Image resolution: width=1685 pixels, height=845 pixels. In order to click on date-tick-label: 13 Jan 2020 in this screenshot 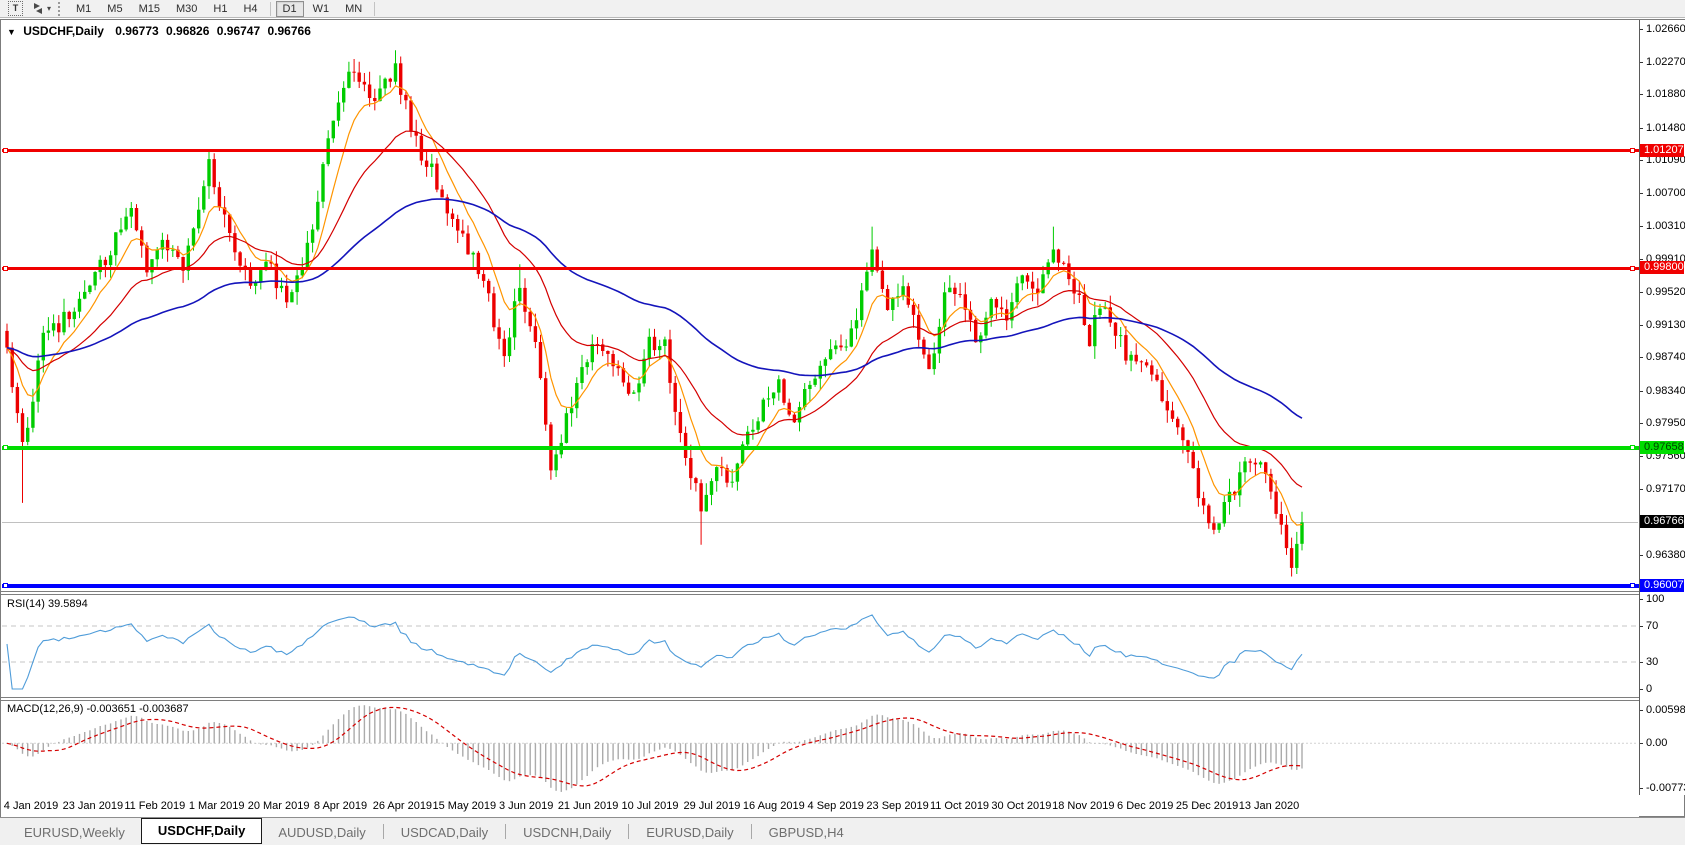, I will do `click(1269, 806)`.